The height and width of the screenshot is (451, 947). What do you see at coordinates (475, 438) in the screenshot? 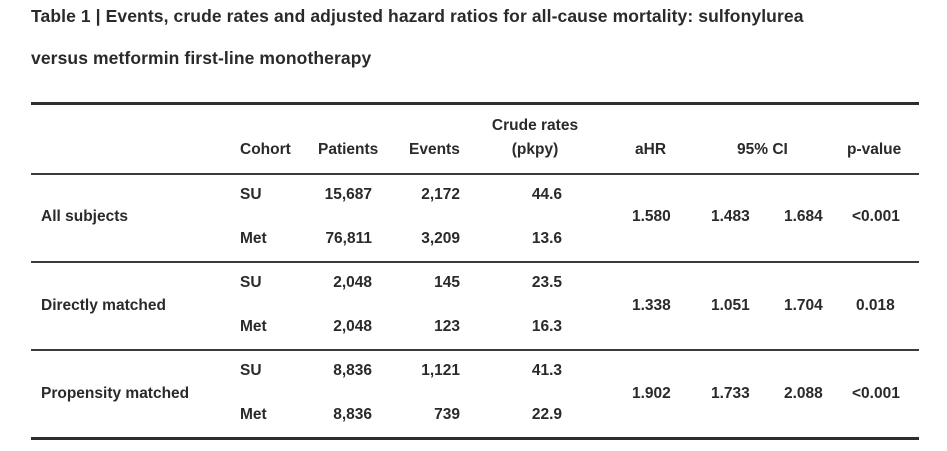
I see `bottom-rule` at bounding box center [475, 438].